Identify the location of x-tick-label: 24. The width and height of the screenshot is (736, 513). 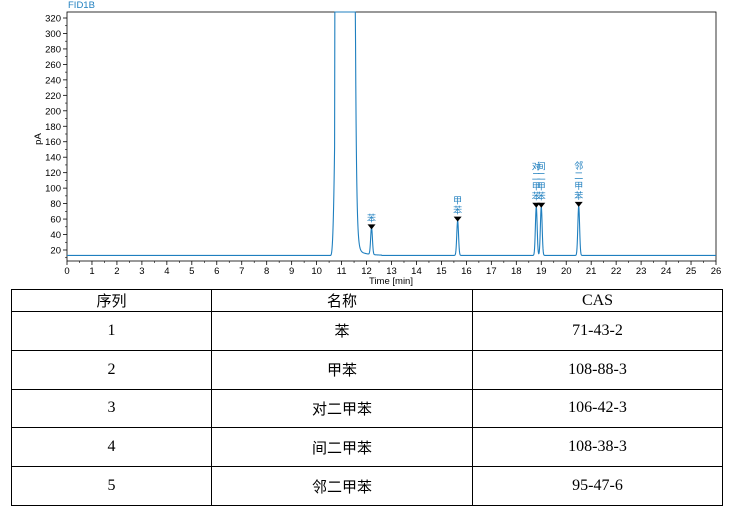
(666, 271).